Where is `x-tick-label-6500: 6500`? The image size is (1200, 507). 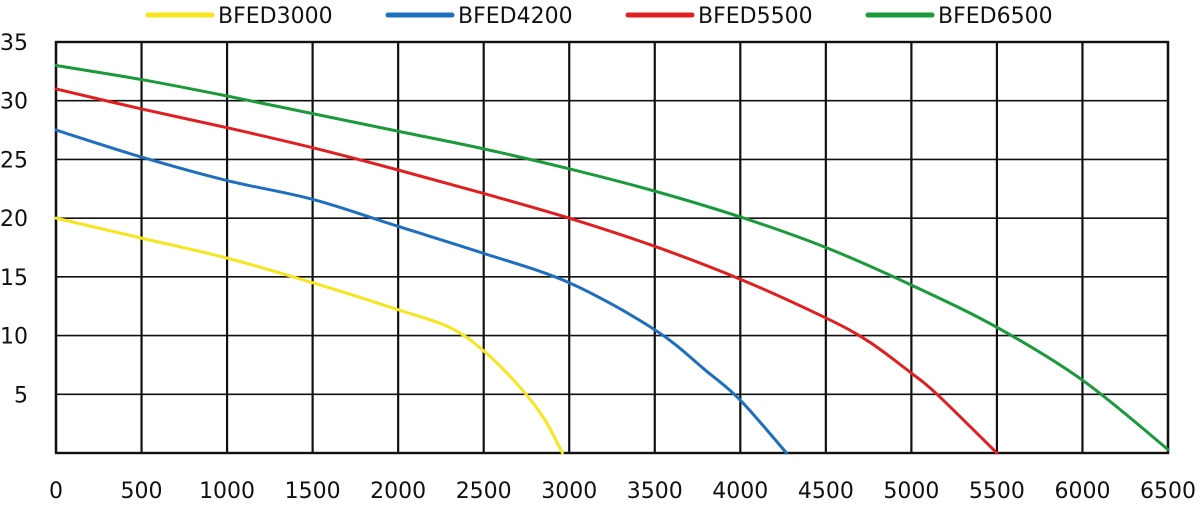
x-tick-label-6500: 6500 is located at coordinates (1168, 491).